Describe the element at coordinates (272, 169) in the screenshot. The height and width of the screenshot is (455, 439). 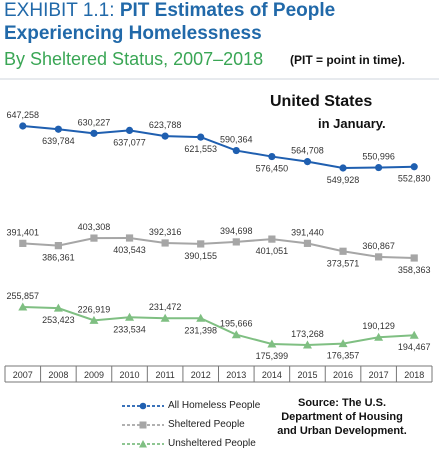
I see `data-label-all: 576,450` at that location.